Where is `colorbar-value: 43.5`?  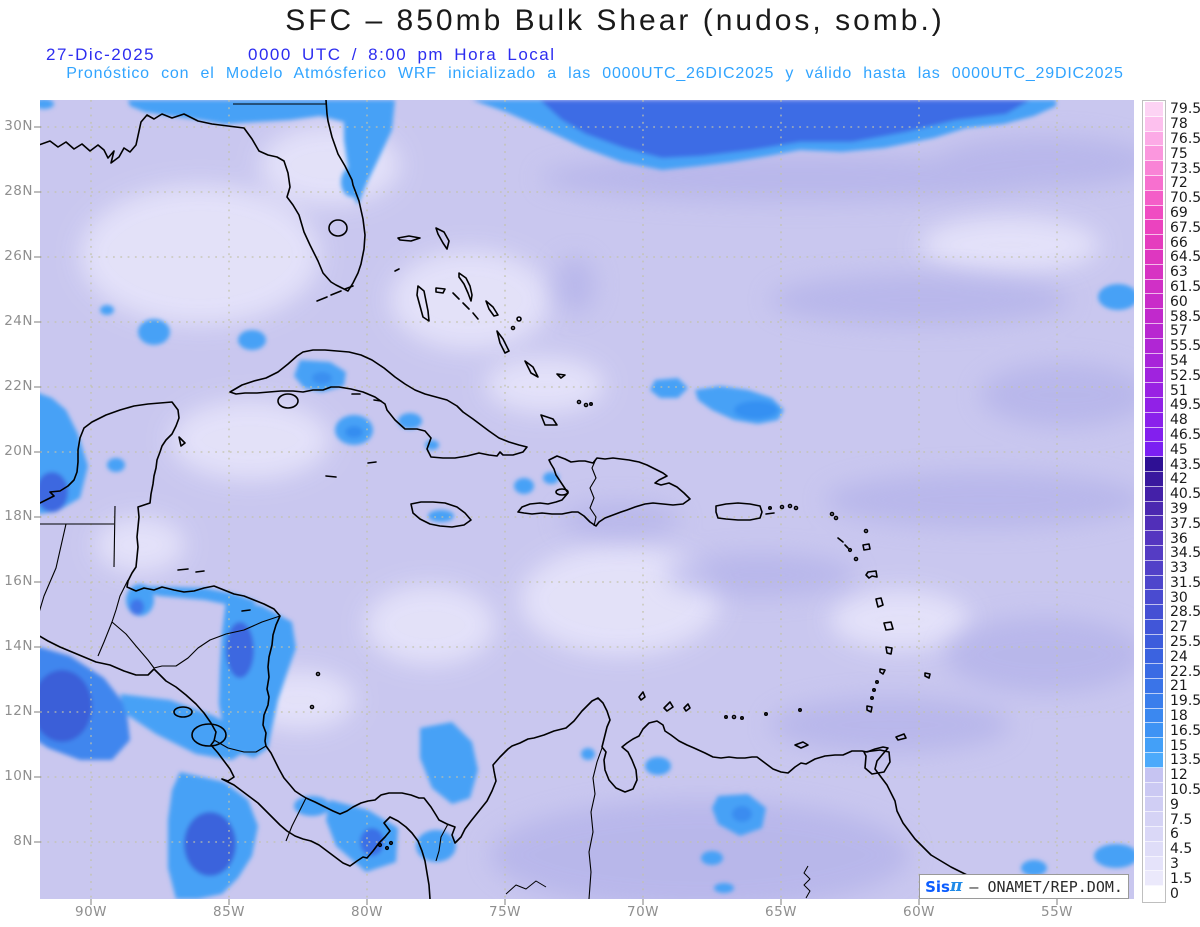
colorbar-value: 43.5 is located at coordinates (1185, 464).